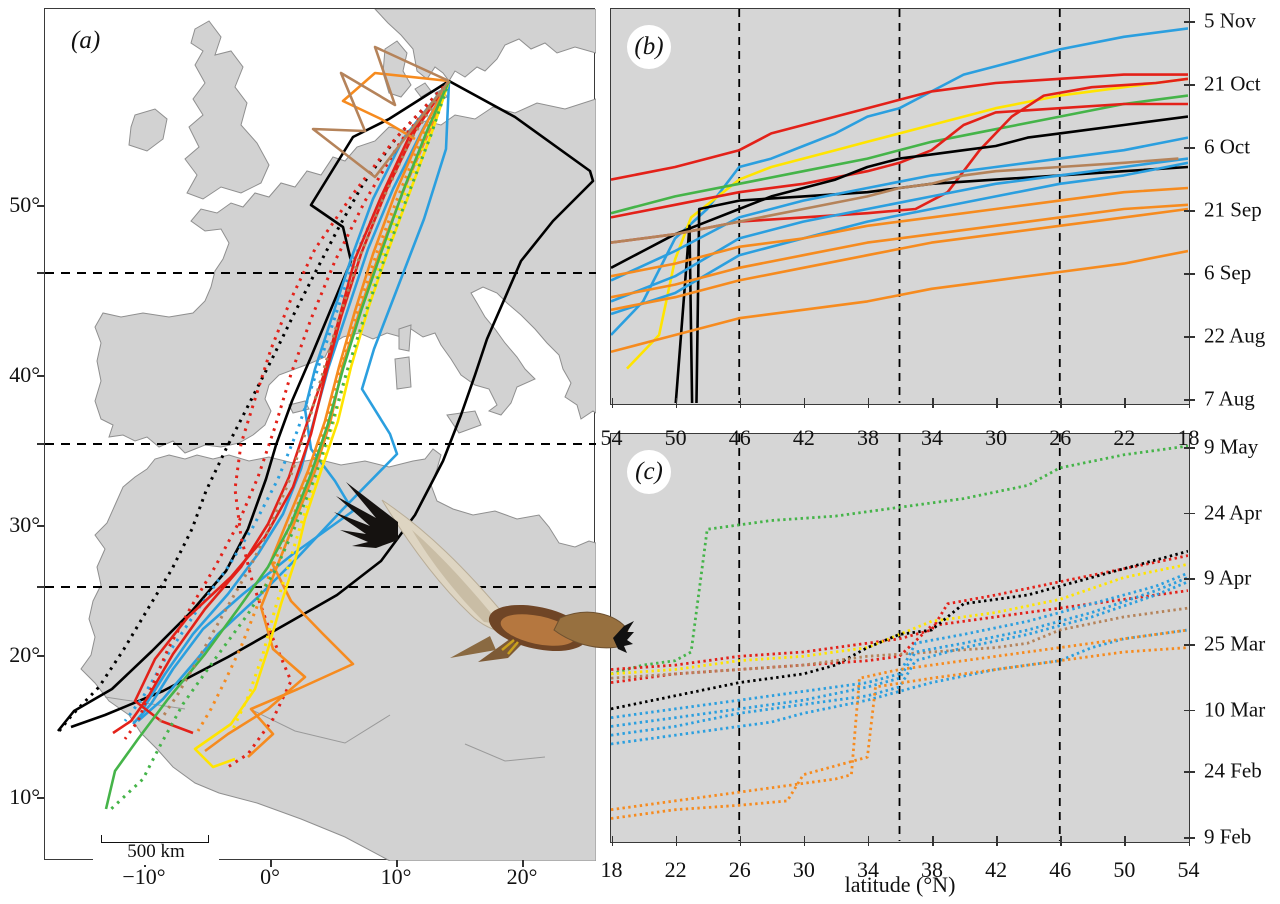 This screenshot has width=1280, height=904. Describe the element at coordinates (156, 848) in the screenshot. I see `map-scale-bar: 500 km` at that location.